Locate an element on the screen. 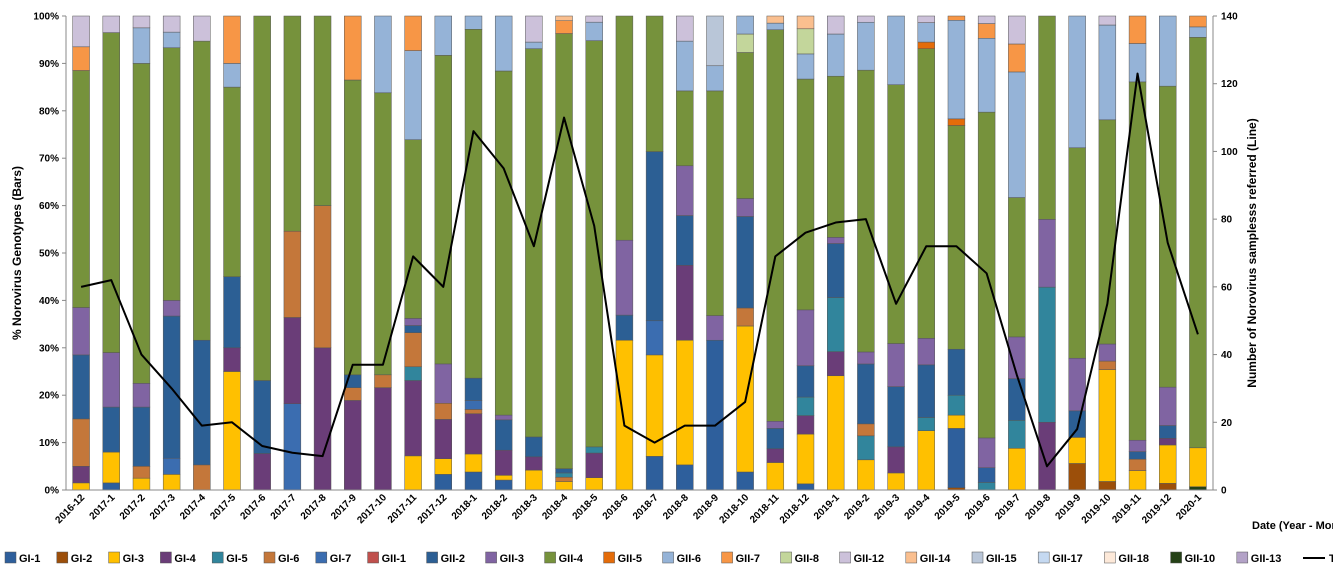 This screenshot has width=1333, height=579. x-tick-label: 2019-4 is located at coordinates (918, 507).